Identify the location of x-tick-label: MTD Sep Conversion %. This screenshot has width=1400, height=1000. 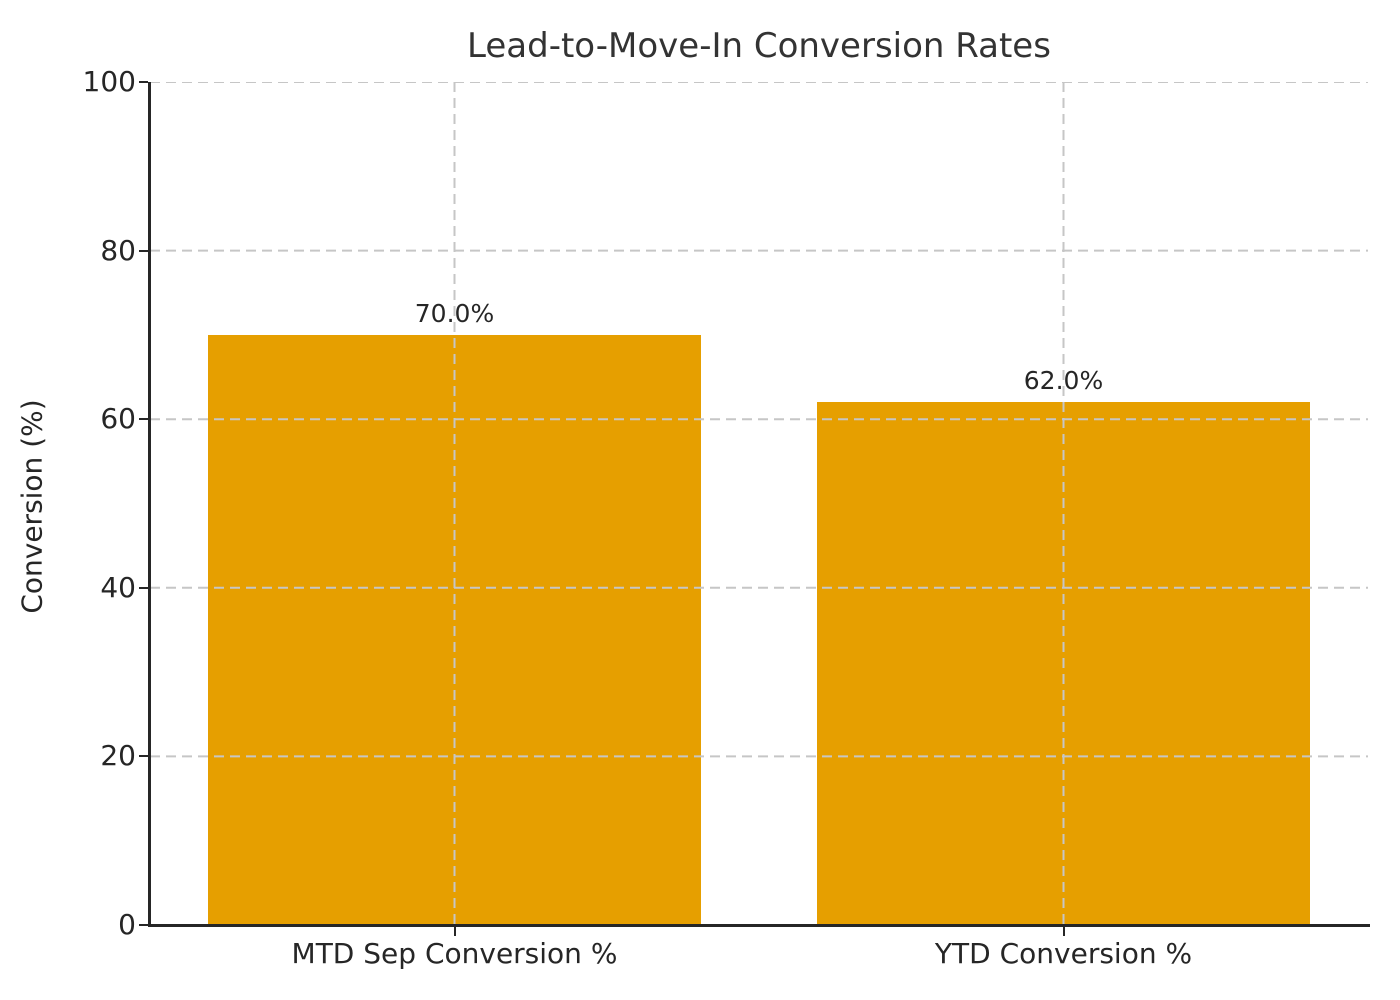
(454, 953).